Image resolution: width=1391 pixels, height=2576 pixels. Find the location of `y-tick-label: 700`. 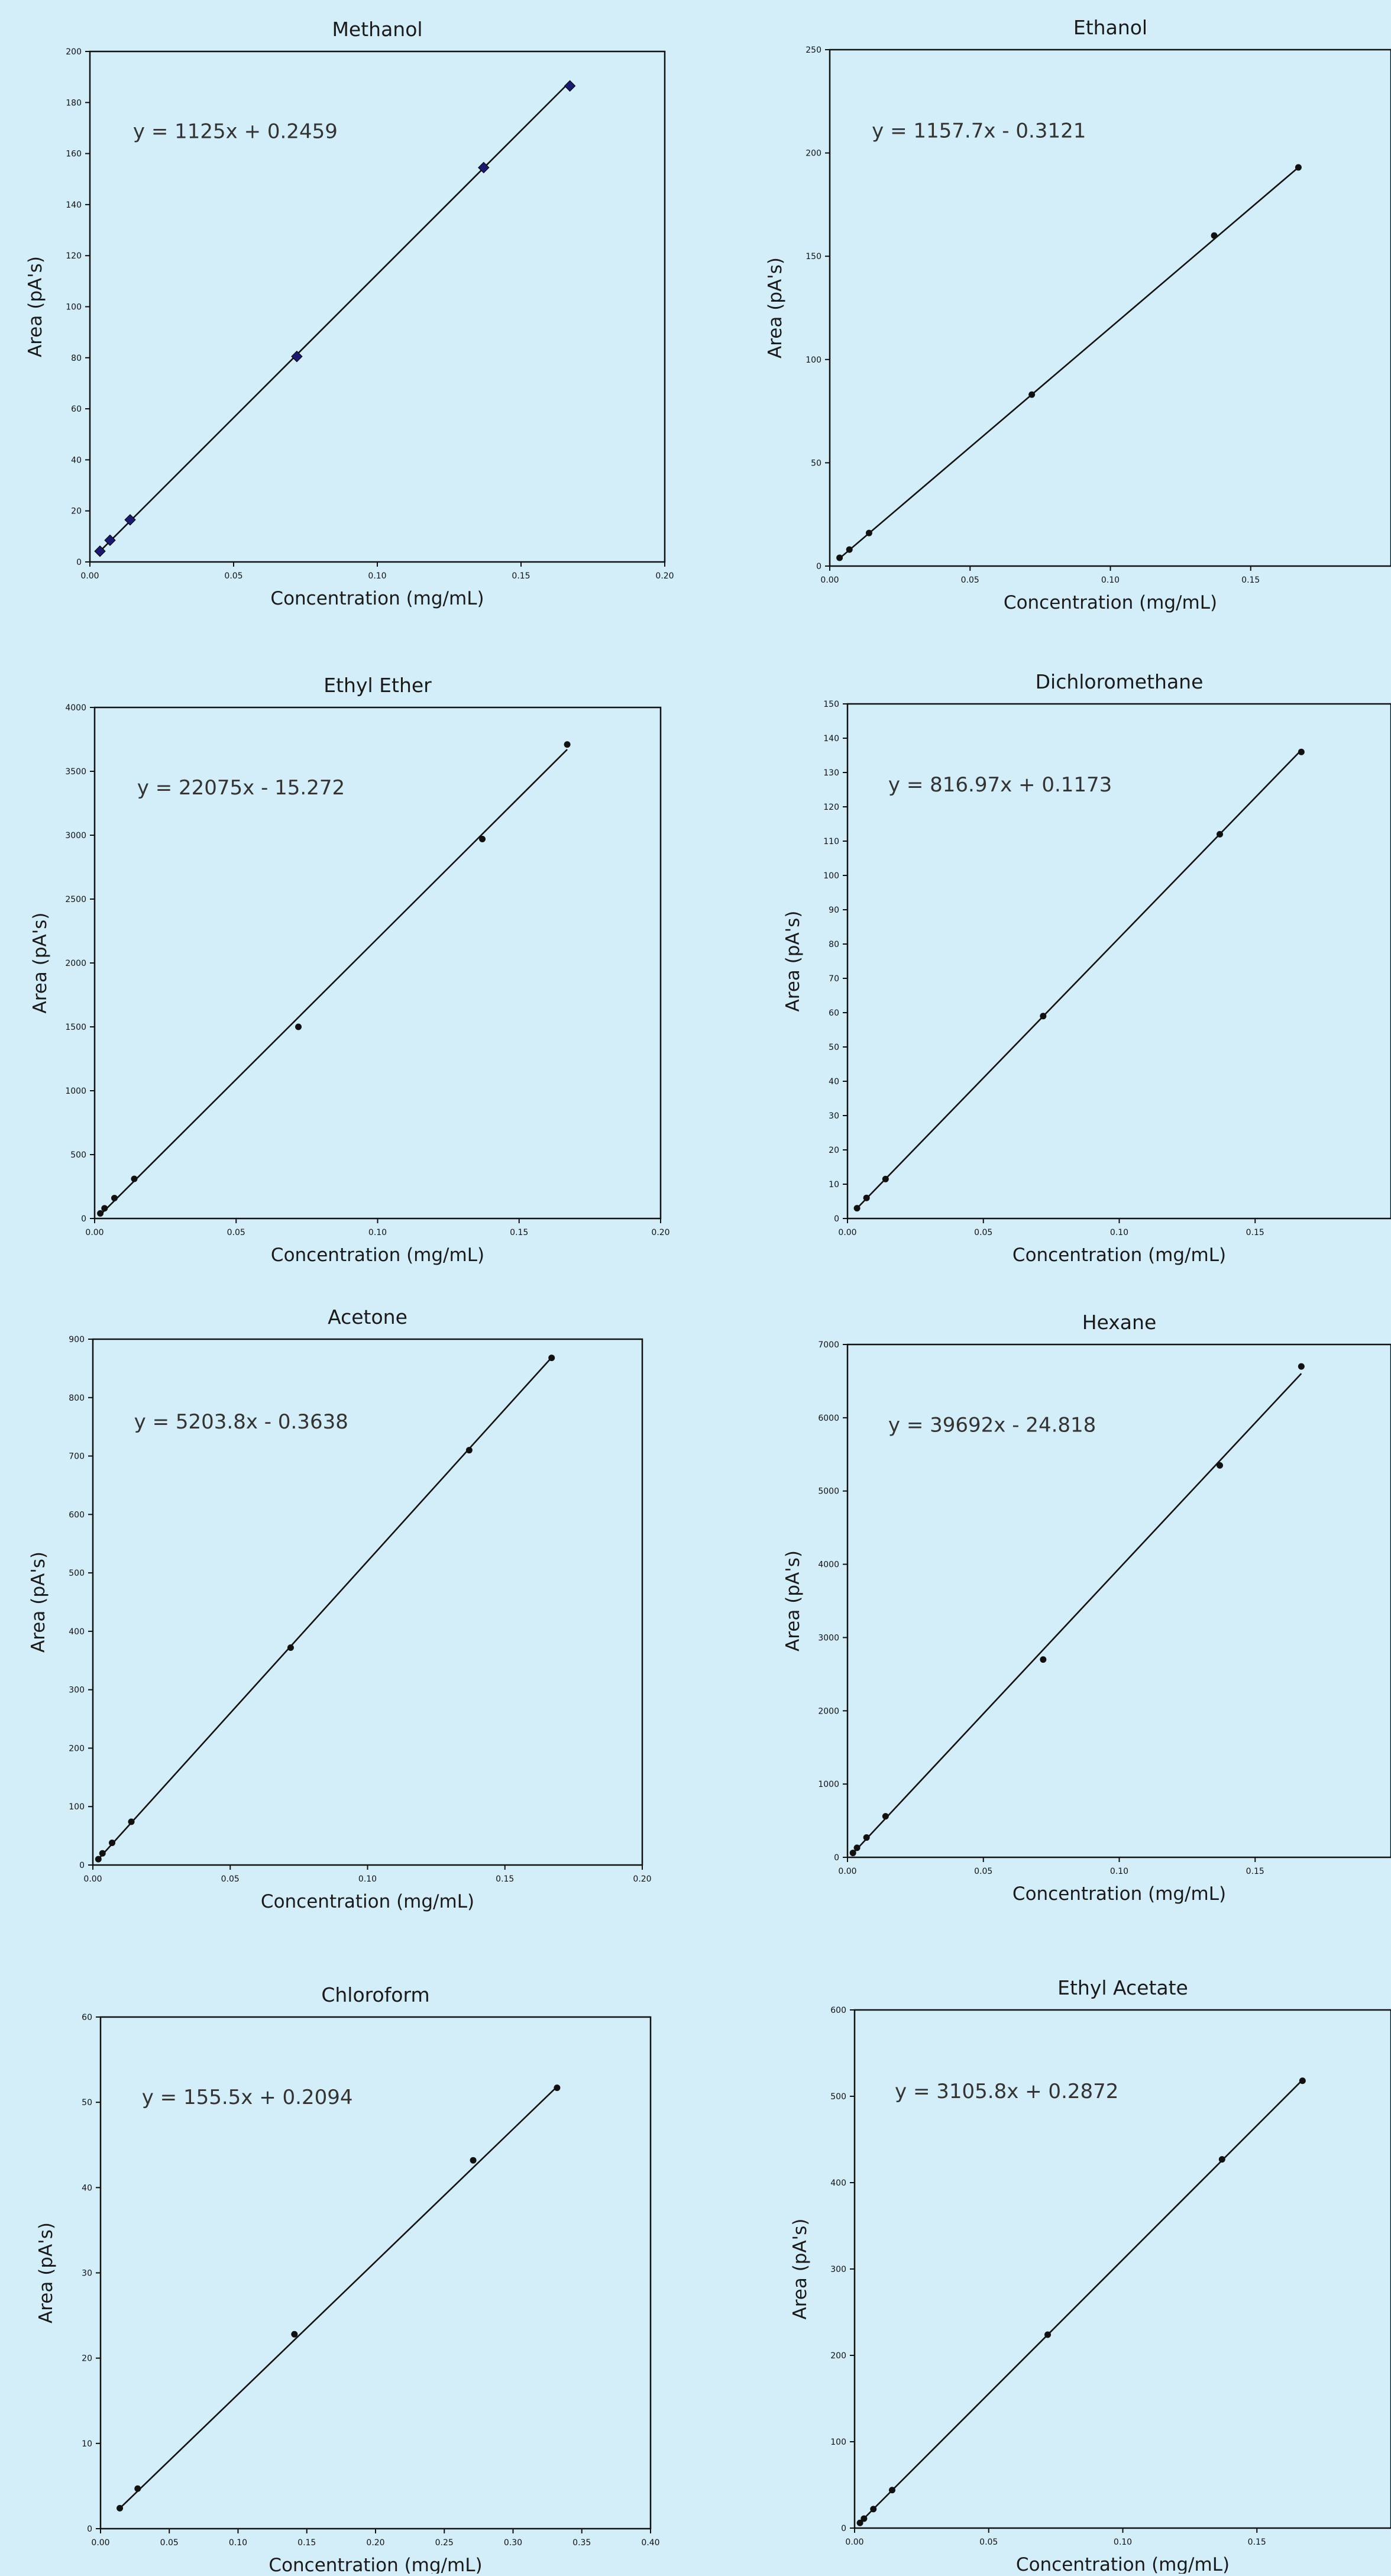

y-tick-label: 700 is located at coordinates (77, 1457).